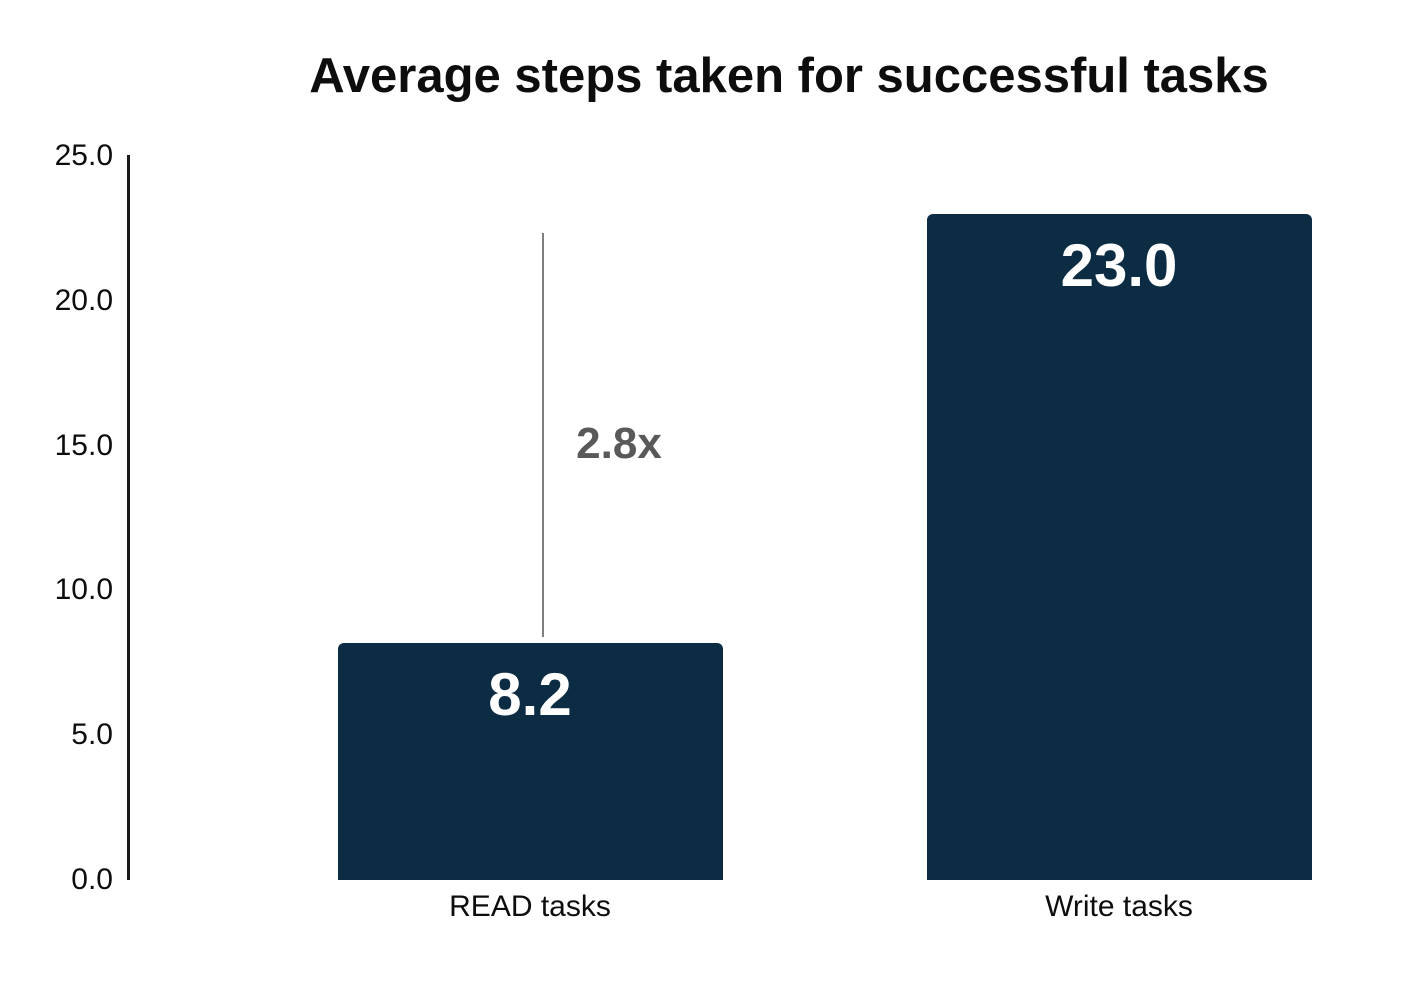  What do you see at coordinates (543, 435) in the screenshot?
I see `ratio-annotation-line` at bounding box center [543, 435].